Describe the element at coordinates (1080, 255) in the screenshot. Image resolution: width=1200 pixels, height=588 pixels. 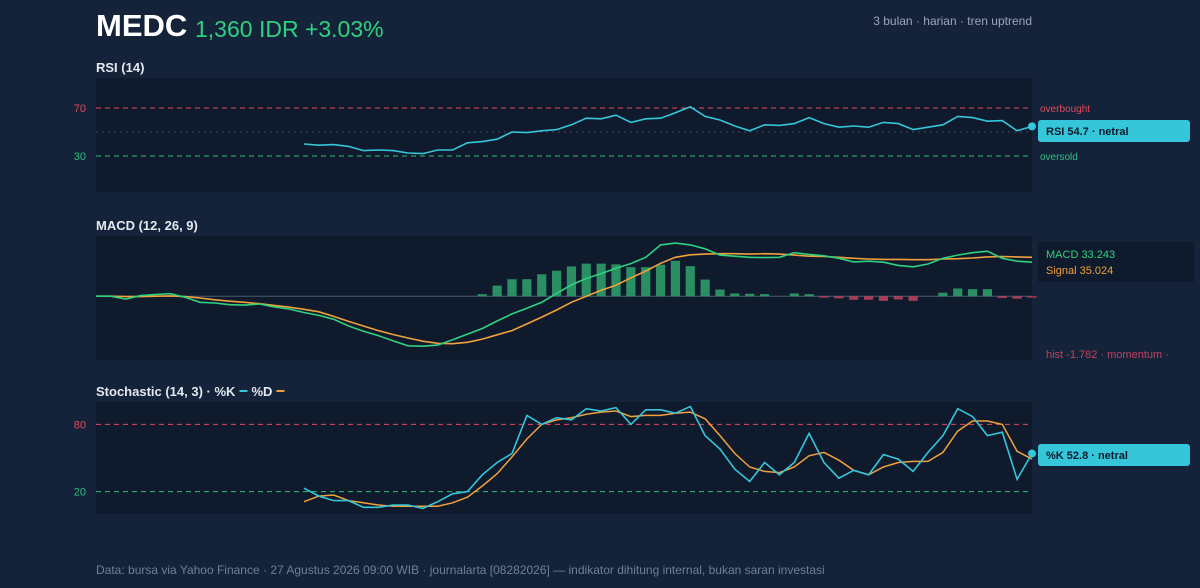
I see `macd-legend-macd: MACD 33.243` at that location.